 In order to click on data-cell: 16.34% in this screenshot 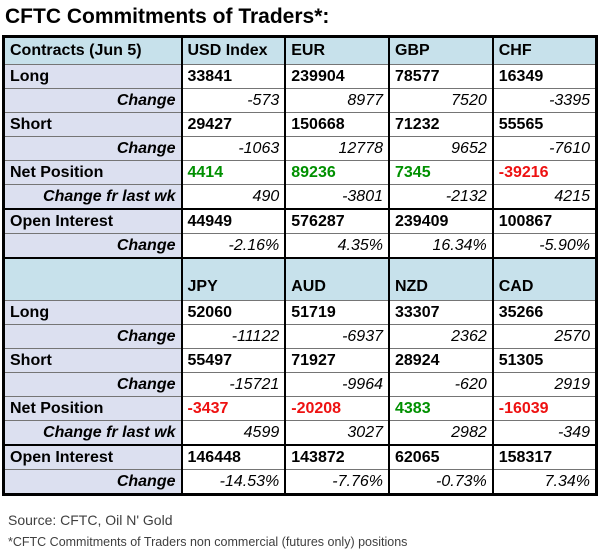, I will do `click(440, 245)`.